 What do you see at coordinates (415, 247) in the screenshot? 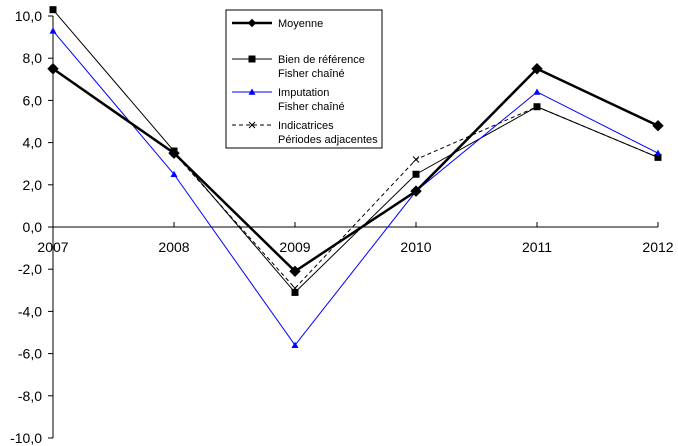
I see `x-tick-label: 2010` at bounding box center [415, 247].